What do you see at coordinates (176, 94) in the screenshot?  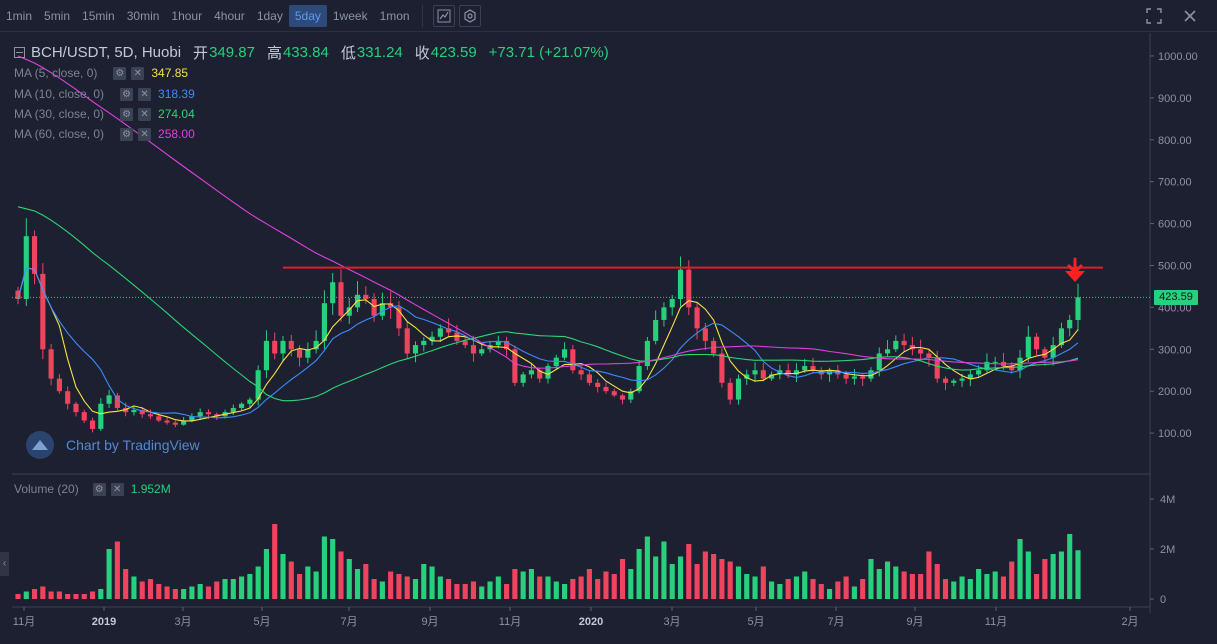 I see `ma10-value: 318.39` at bounding box center [176, 94].